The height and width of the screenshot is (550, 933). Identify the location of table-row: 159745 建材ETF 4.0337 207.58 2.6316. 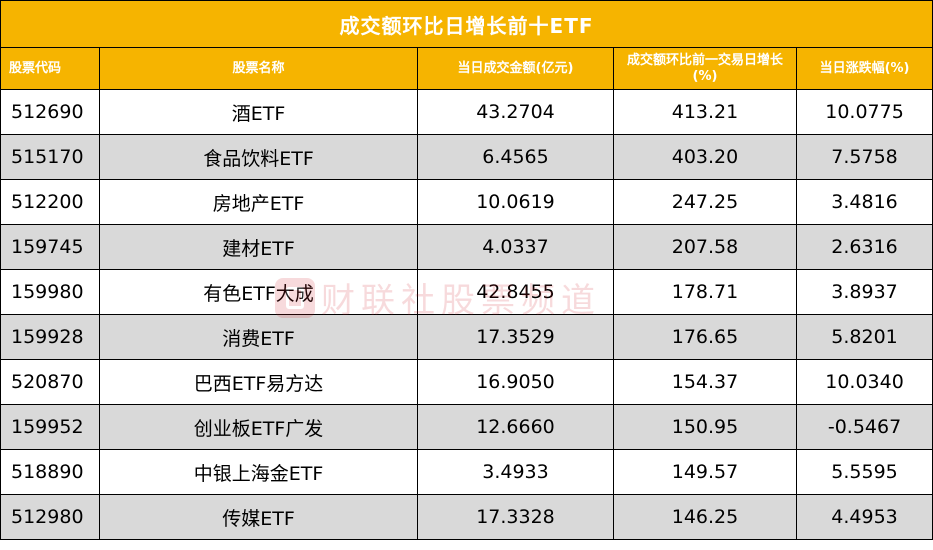
(466, 247).